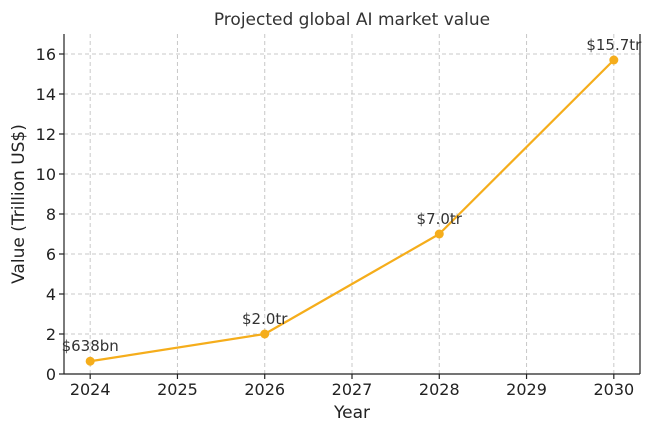  I want to click on data-label: $2.0tr, so click(265, 319).